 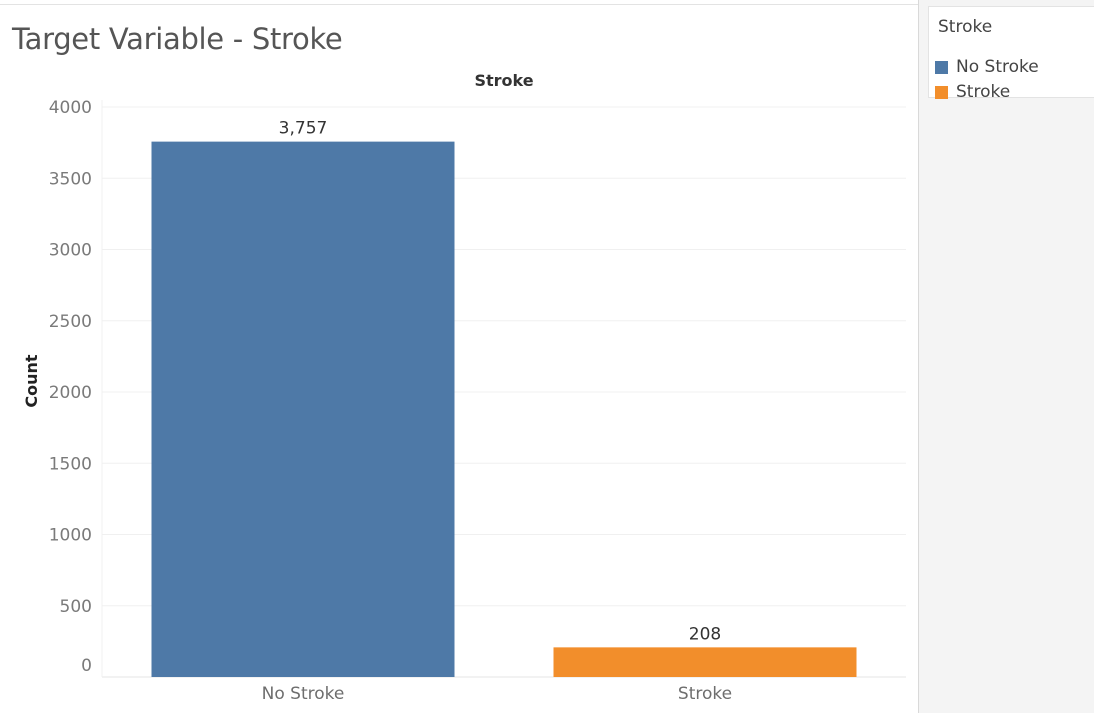 I want to click on legend-item-stroke: Stroke, so click(x=972, y=92).